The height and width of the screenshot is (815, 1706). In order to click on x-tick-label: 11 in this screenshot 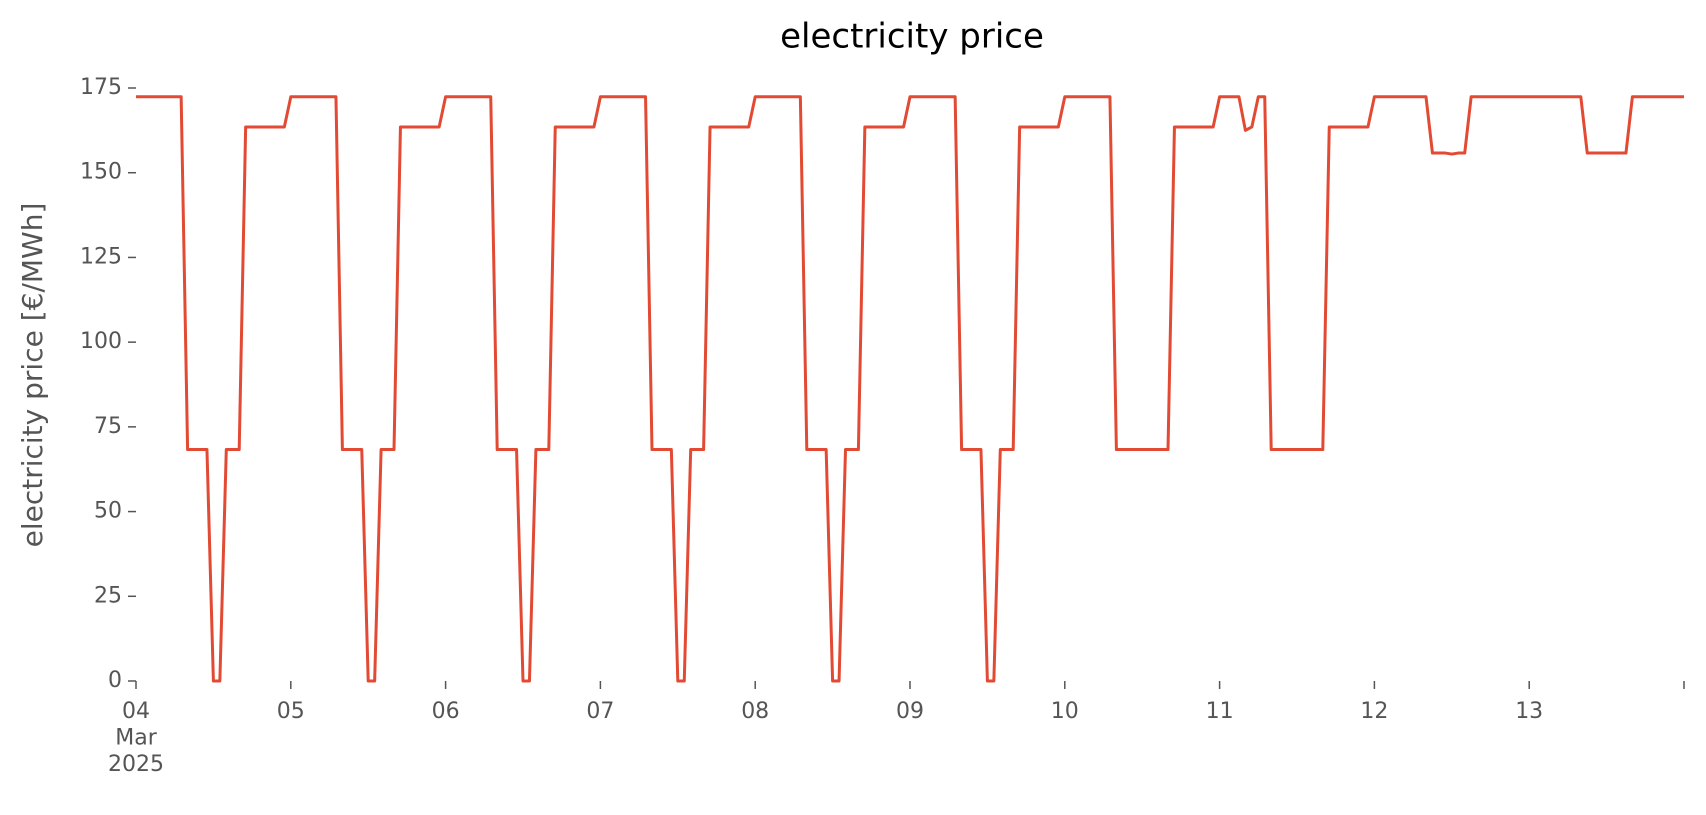, I will do `click(1220, 711)`.